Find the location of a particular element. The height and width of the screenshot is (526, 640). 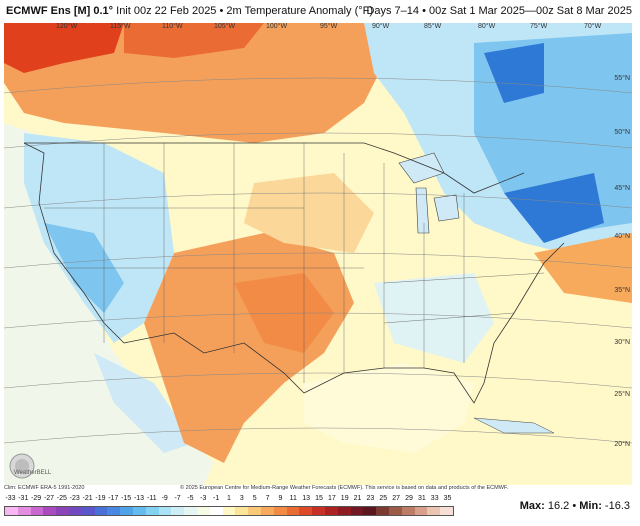

colorbar-tick-label: 3 is located at coordinates (241, 498).